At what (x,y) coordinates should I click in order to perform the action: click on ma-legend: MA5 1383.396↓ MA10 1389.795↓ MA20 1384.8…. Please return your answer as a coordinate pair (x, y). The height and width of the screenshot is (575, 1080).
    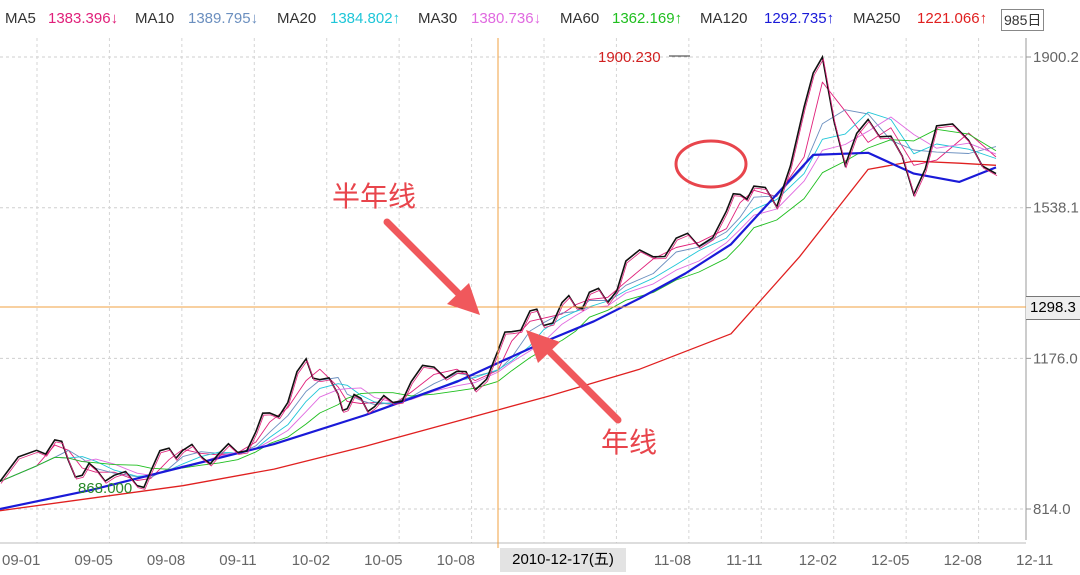
    Looking at the image, I should click on (540, 19).